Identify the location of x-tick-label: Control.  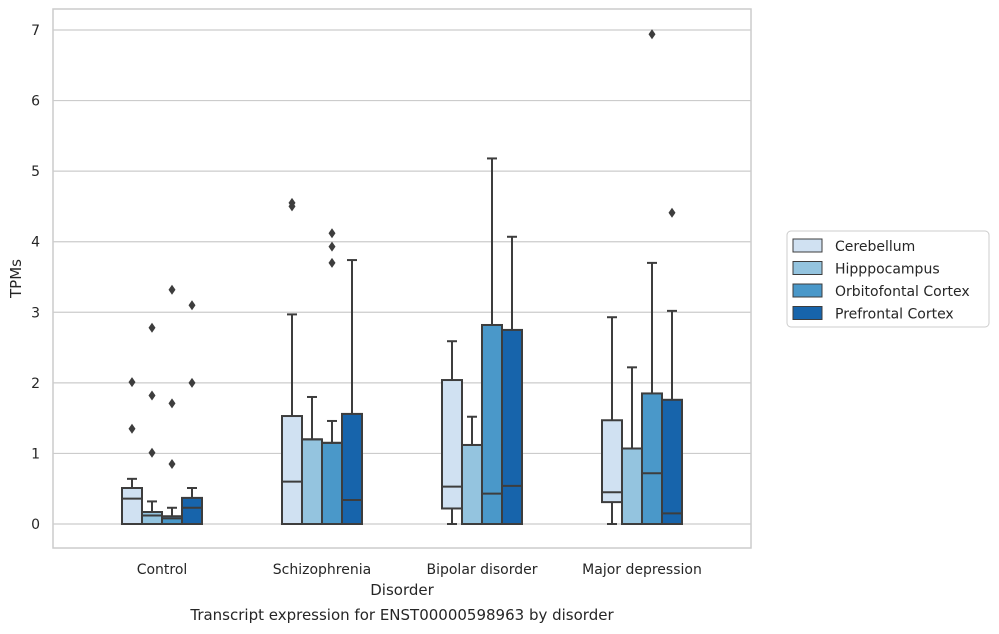
(162, 570).